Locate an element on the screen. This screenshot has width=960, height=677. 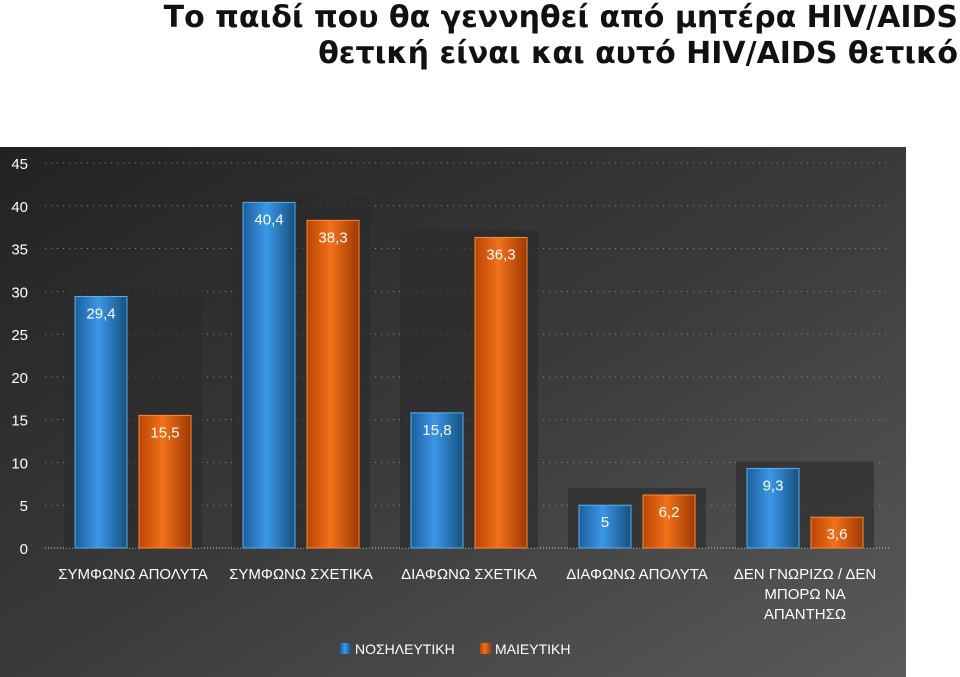
data-label: 36,3 is located at coordinates (500, 254).